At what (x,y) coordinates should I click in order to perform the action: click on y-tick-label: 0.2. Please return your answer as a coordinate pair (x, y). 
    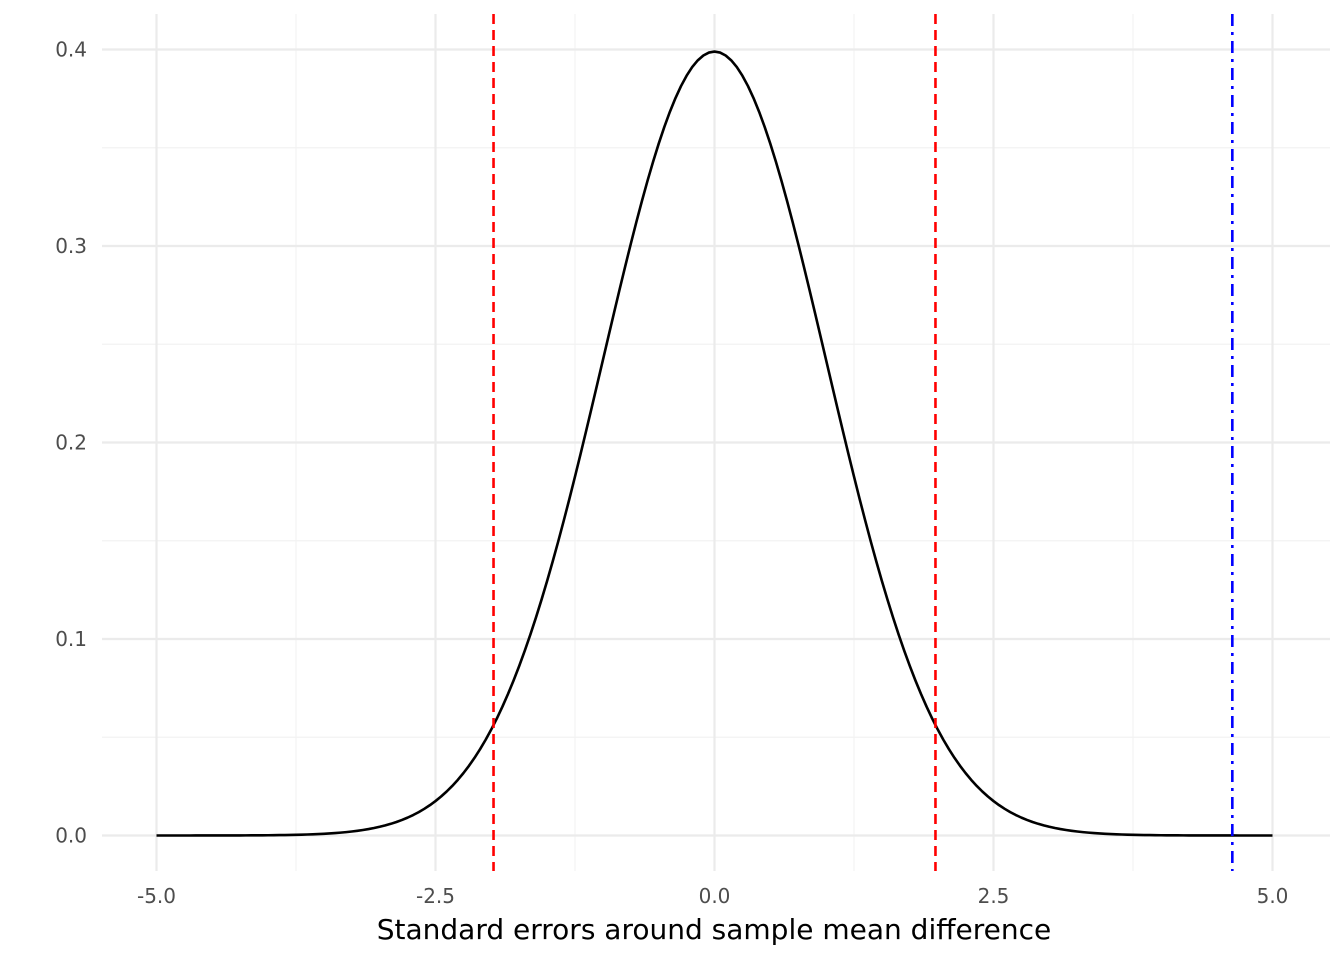
    Looking at the image, I should click on (71, 443).